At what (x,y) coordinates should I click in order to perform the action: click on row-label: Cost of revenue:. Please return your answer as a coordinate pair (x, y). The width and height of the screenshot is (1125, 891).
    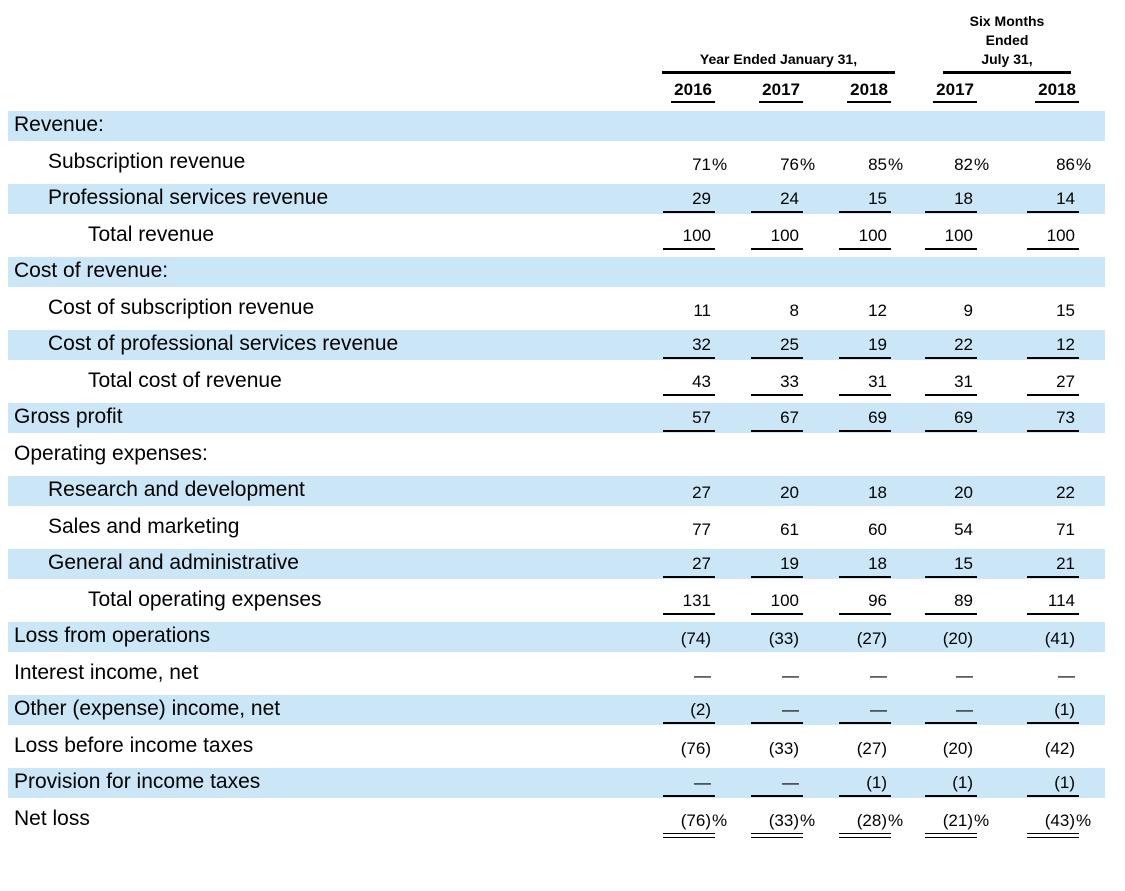
    Looking at the image, I should click on (91, 271).